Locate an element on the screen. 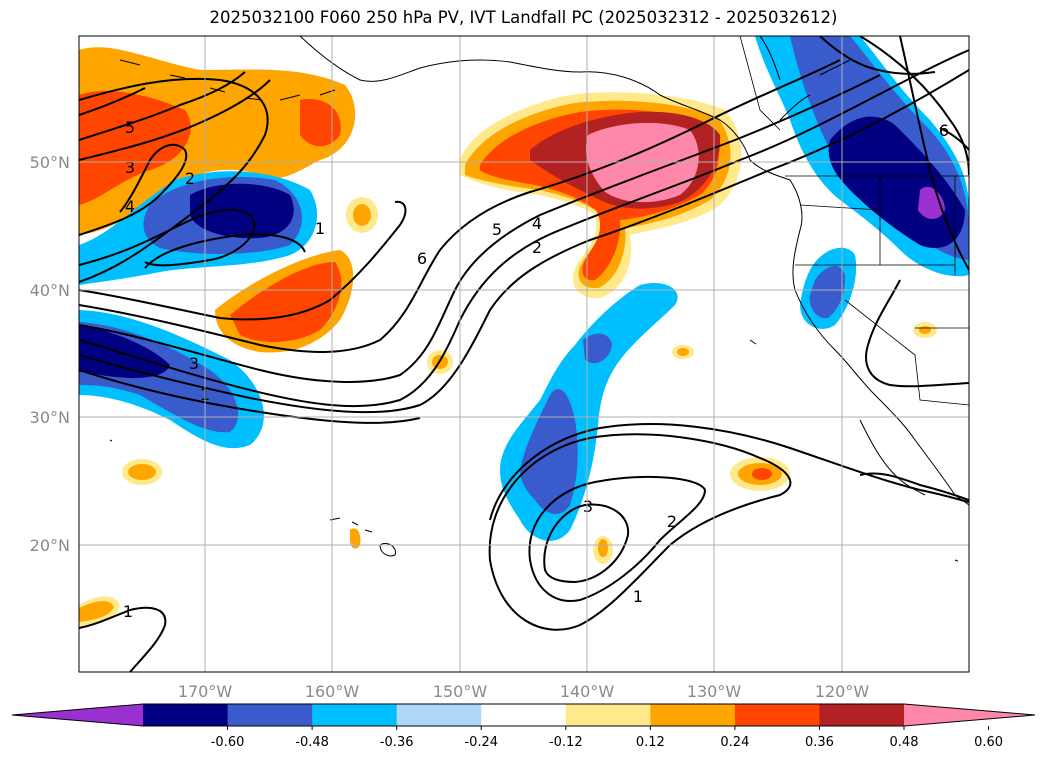  contour-s2 is located at coordinates (617, 538).